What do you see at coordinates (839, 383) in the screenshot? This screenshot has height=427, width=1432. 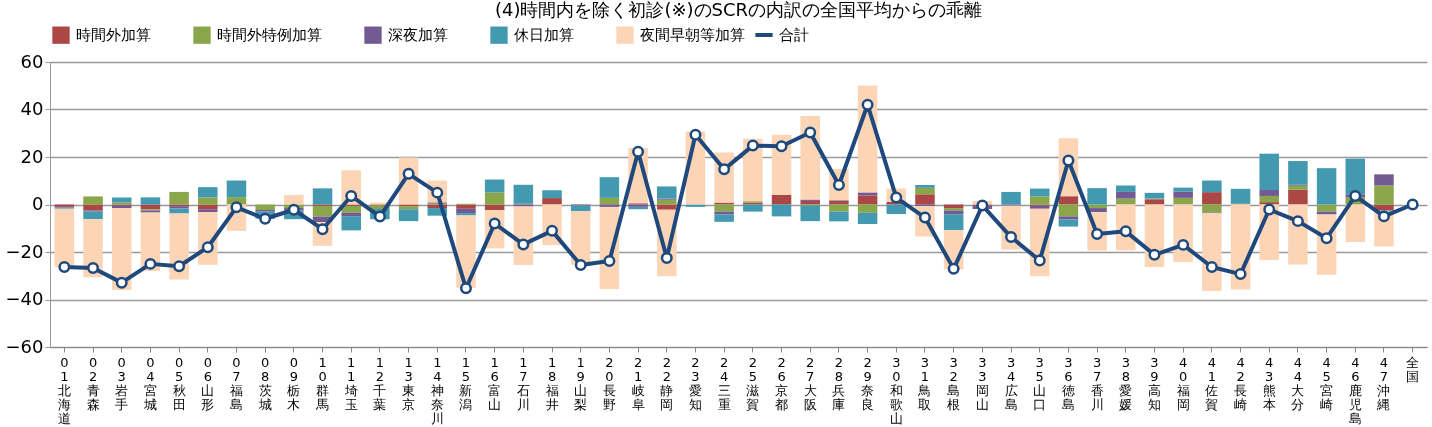 I see `x-tick-label: 28兵庫` at bounding box center [839, 383].